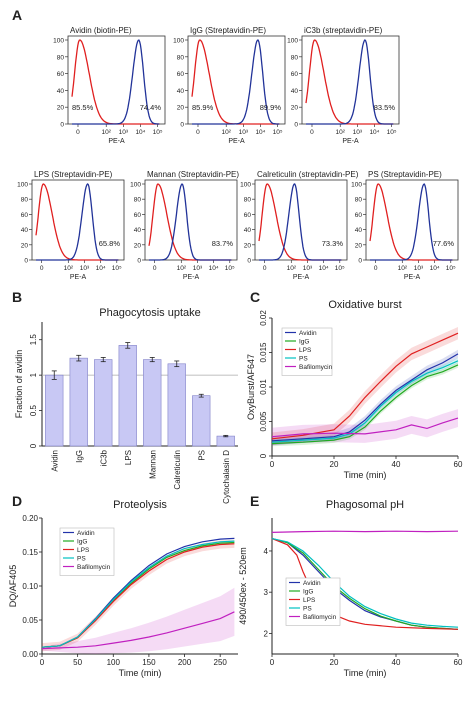  Describe the element at coordinates (308, 174) in the screenshot. I see `histogram-title: Calreticulin (streptavidin-PE)` at that location.